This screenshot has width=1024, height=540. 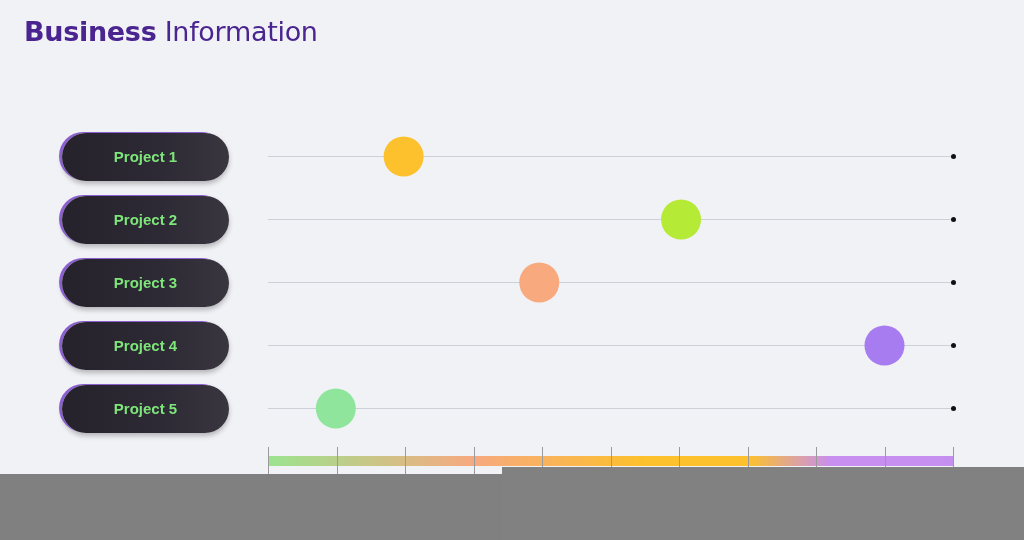 I want to click on y-tick-label: Project 4, so click(x=145, y=345).